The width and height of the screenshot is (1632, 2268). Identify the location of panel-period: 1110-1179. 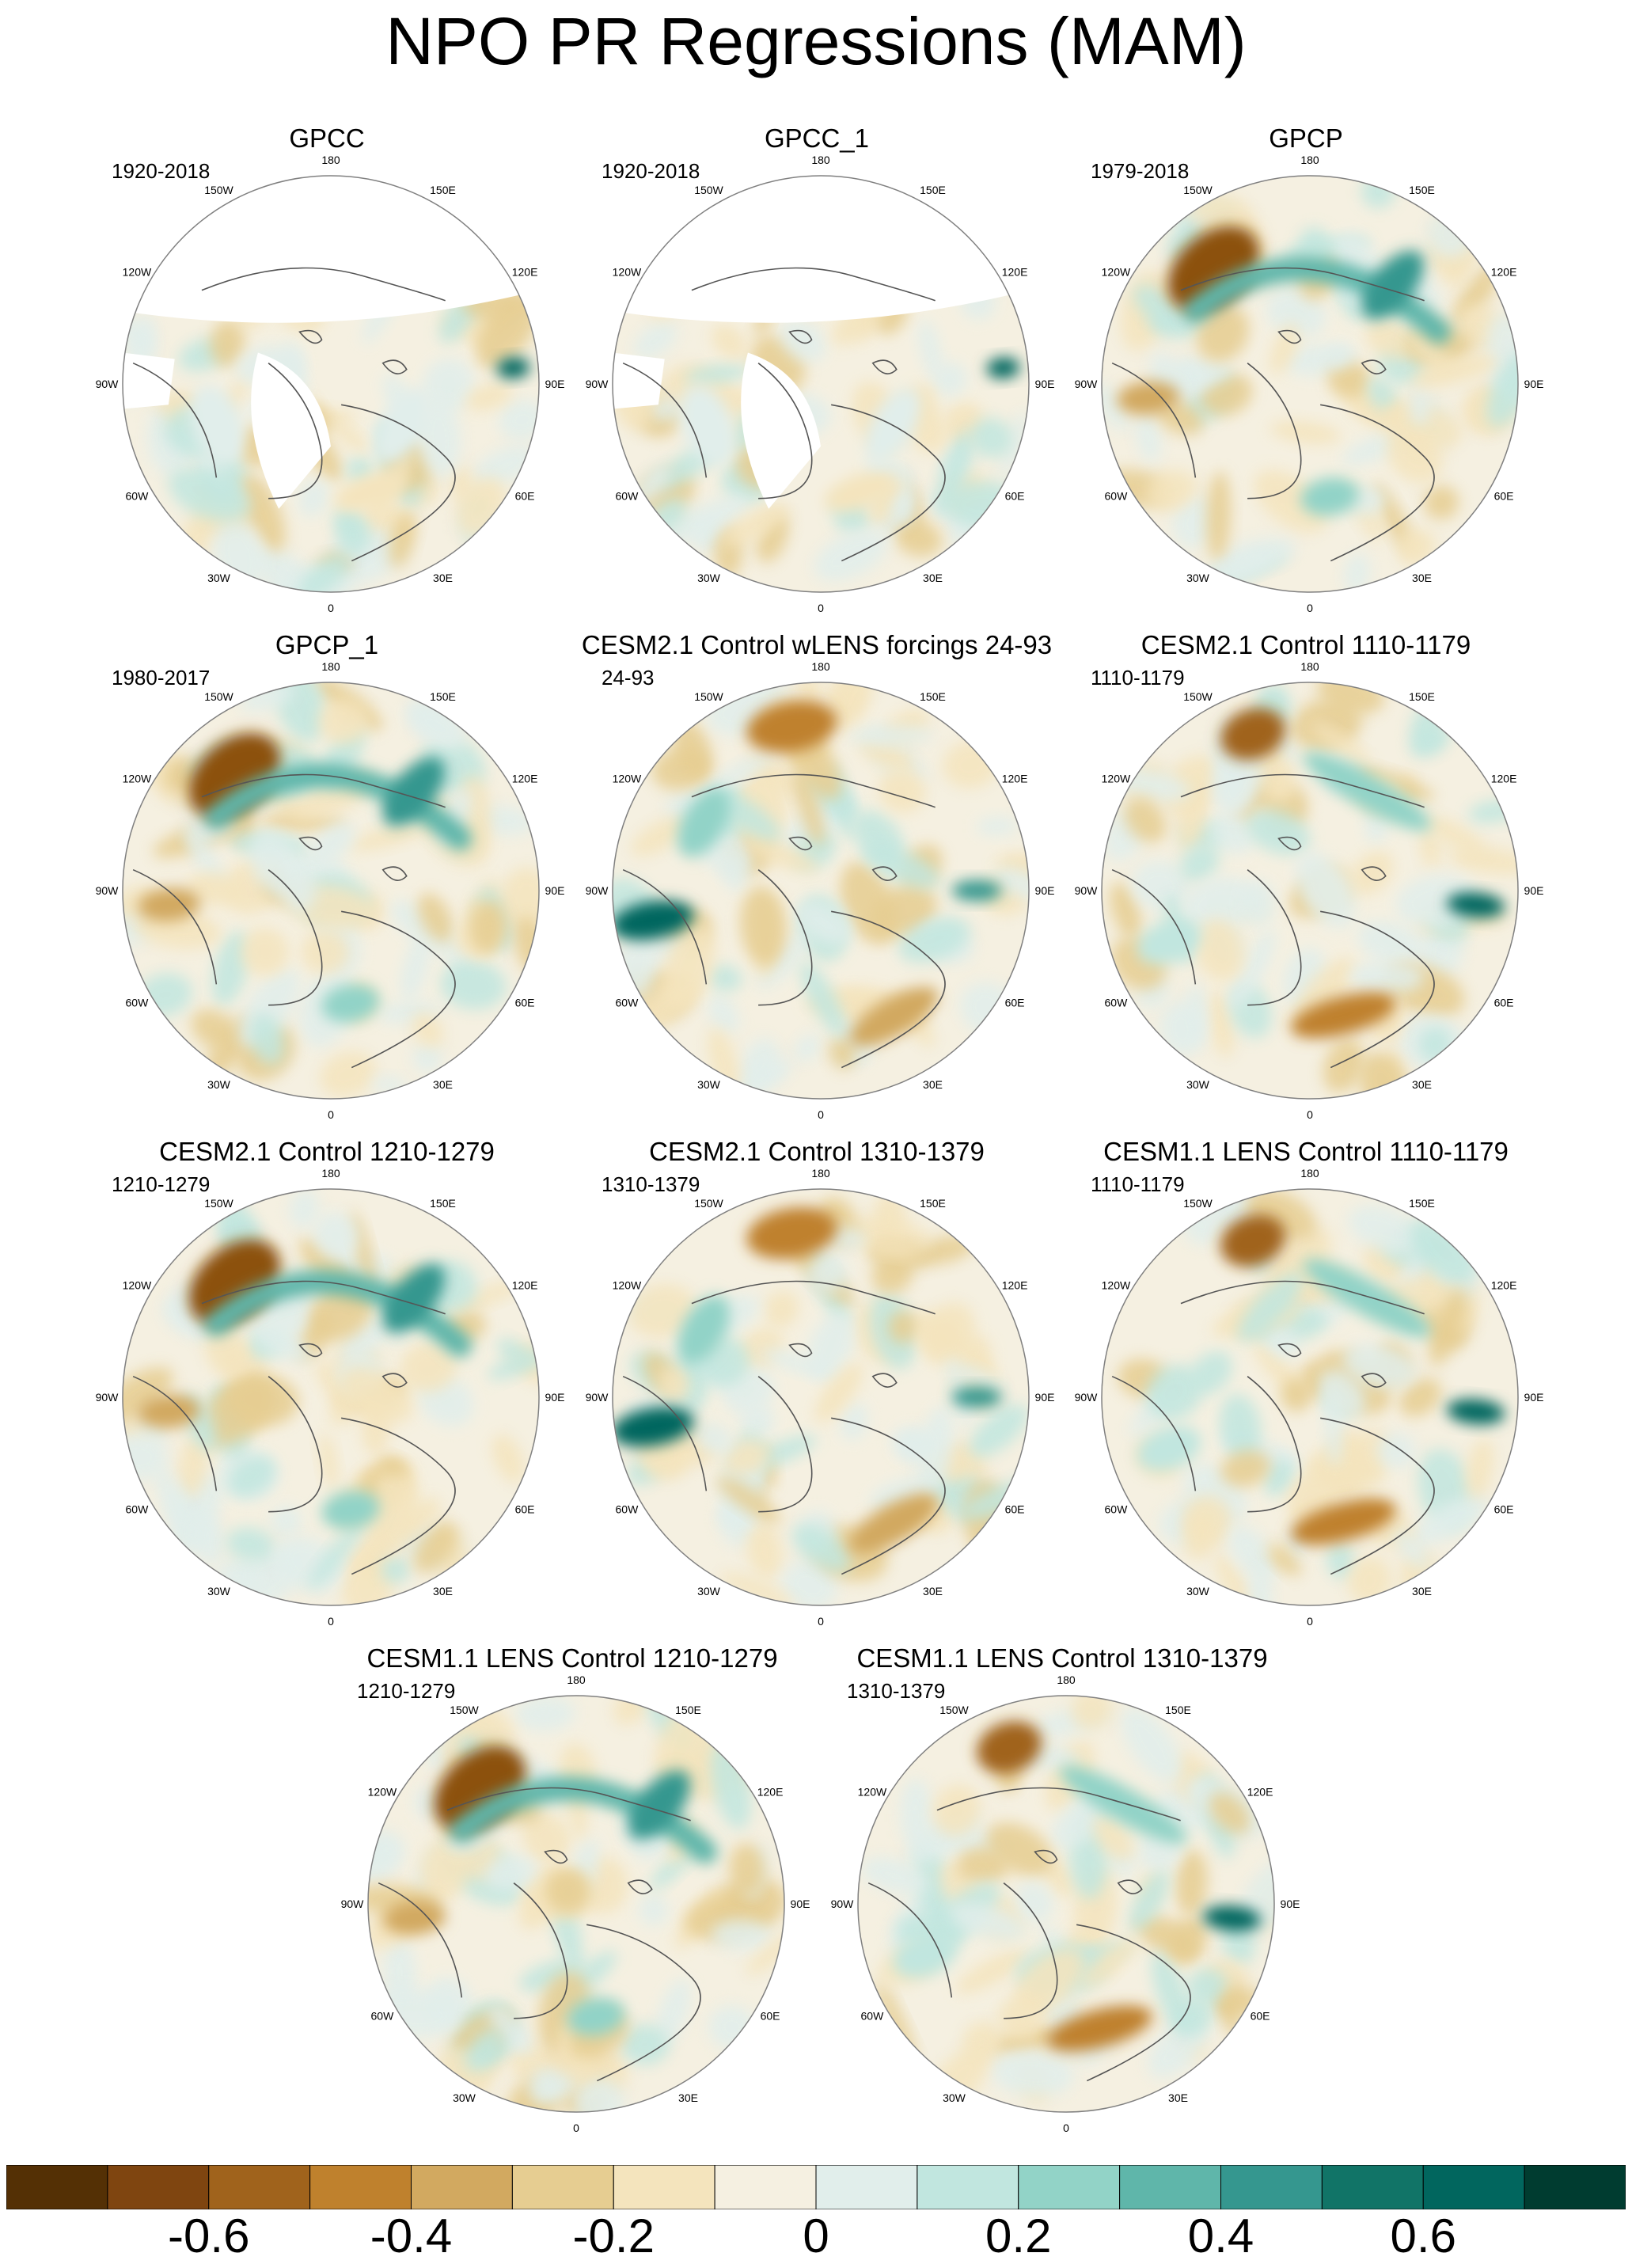
(1138, 1184).